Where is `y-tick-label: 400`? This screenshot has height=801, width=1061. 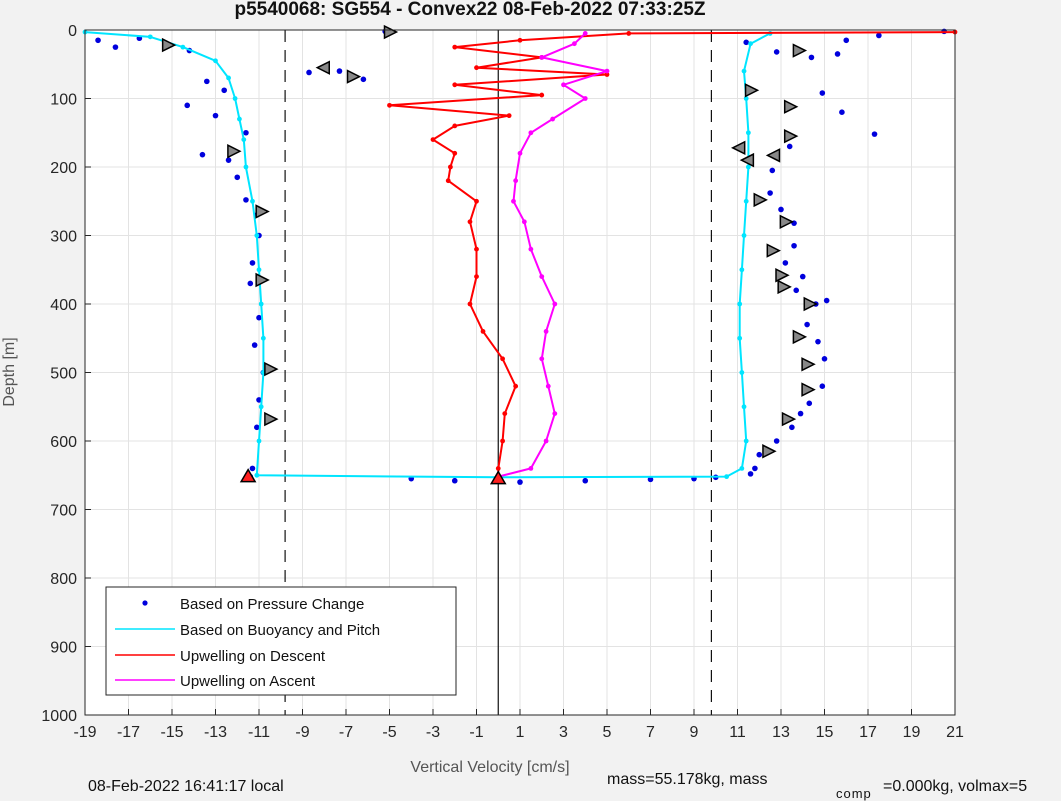 y-tick-label: 400 is located at coordinates (63, 305).